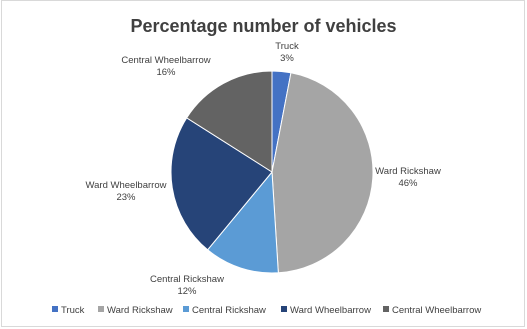 This screenshot has height=329, width=527. What do you see at coordinates (436, 310) in the screenshot?
I see `legend-label: Central Wheelbarrow` at bounding box center [436, 310].